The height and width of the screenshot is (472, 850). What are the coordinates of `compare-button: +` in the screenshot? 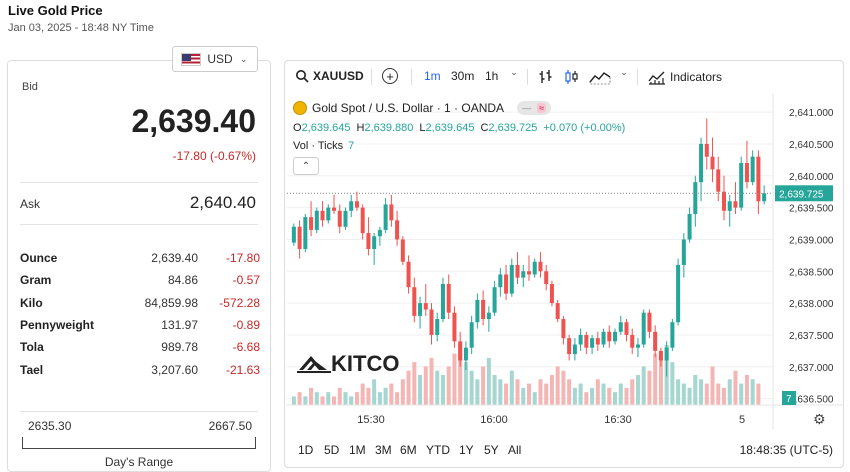 It's located at (390, 76).